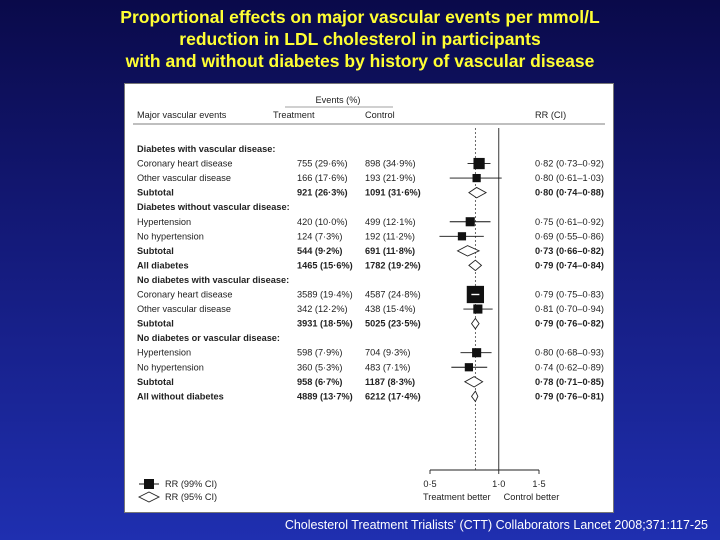  Describe the element at coordinates (387, 367) in the screenshot. I see `row-control: 483 (7·1%)` at that location.